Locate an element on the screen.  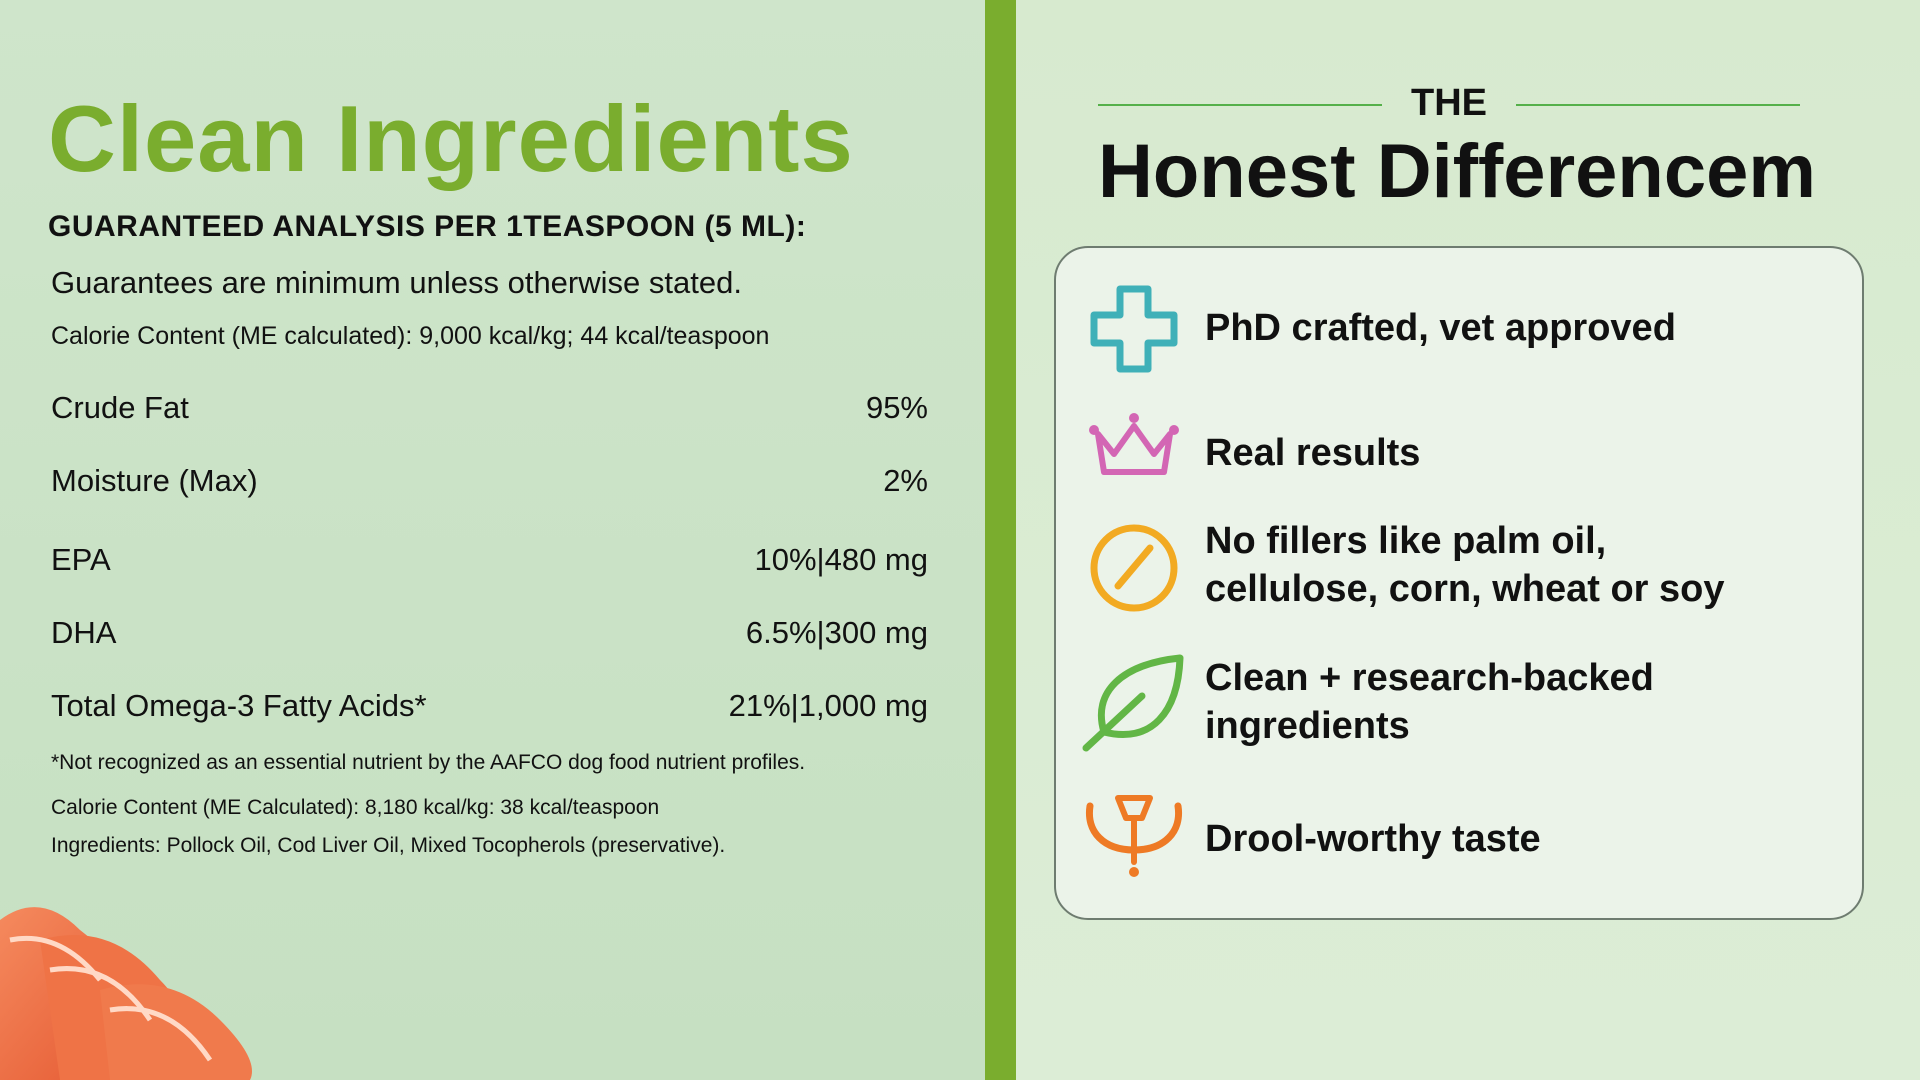
medical-cross-icon is located at coordinates (1134, 329).